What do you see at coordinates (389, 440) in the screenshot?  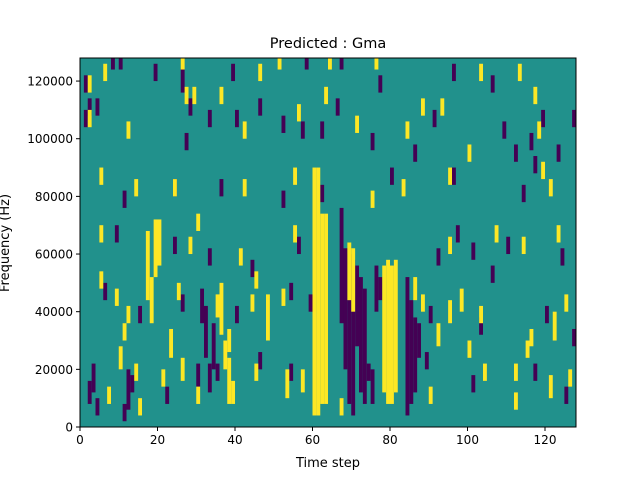 I see `x-tick-label: 80` at bounding box center [389, 440].